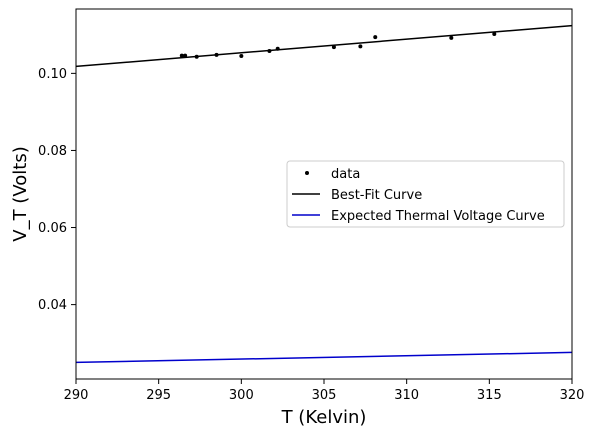  Describe the element at coordinates (376, 195) in the screenshot. I see `legend-label-best-fit: Best-Fit Curve` at that location.